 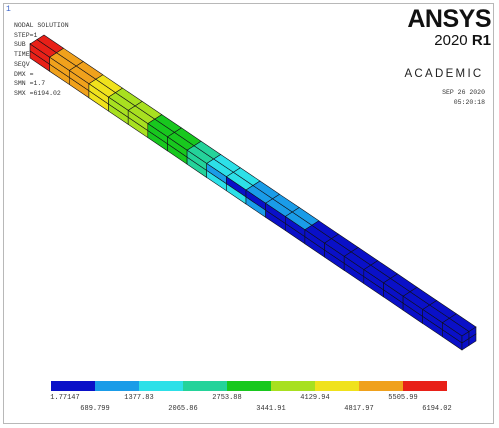 I want to click on step-line: STEP=1, so click(x=26, y=35).